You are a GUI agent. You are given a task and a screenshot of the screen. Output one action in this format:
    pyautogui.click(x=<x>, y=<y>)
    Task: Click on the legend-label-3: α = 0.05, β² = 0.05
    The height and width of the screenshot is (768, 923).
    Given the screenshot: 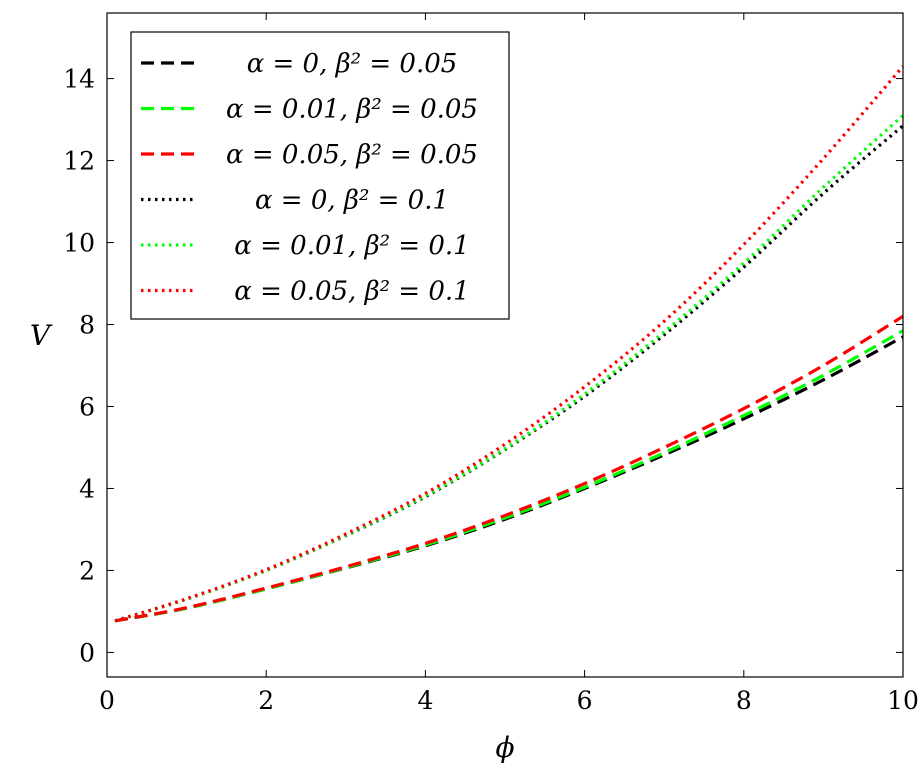 What is the action you would take?
    pyautogui.click(x=352, y=155)
    